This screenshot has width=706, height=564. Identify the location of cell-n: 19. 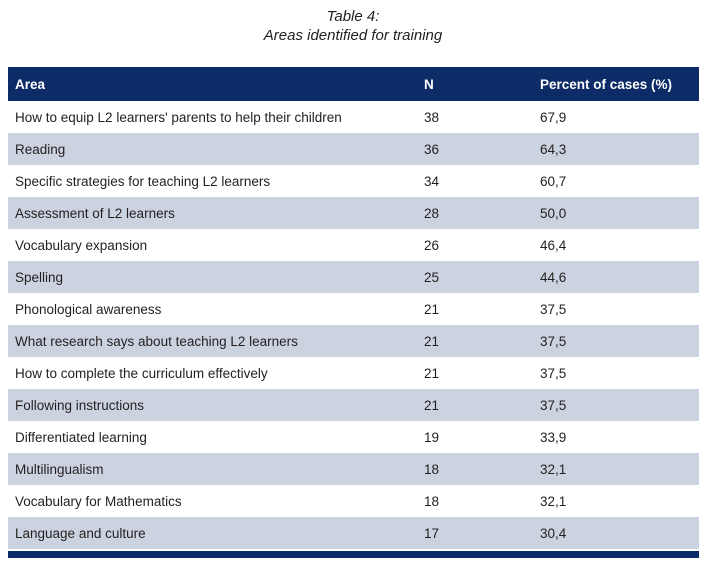
(475, 437).